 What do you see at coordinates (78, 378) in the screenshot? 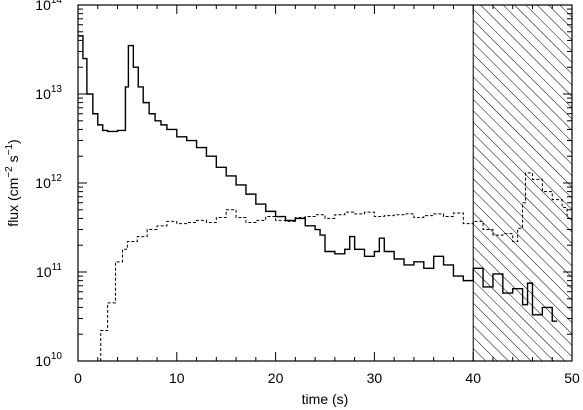
I see `x-tick-label: 0` at bounding box center [78, 378].